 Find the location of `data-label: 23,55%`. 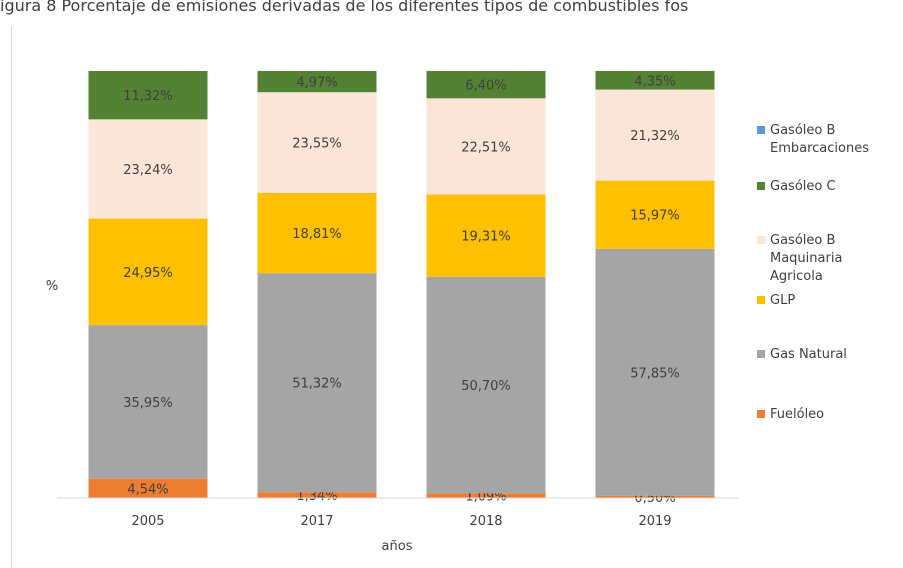

data-label: 23,55% is located at coordinates (317, 144).